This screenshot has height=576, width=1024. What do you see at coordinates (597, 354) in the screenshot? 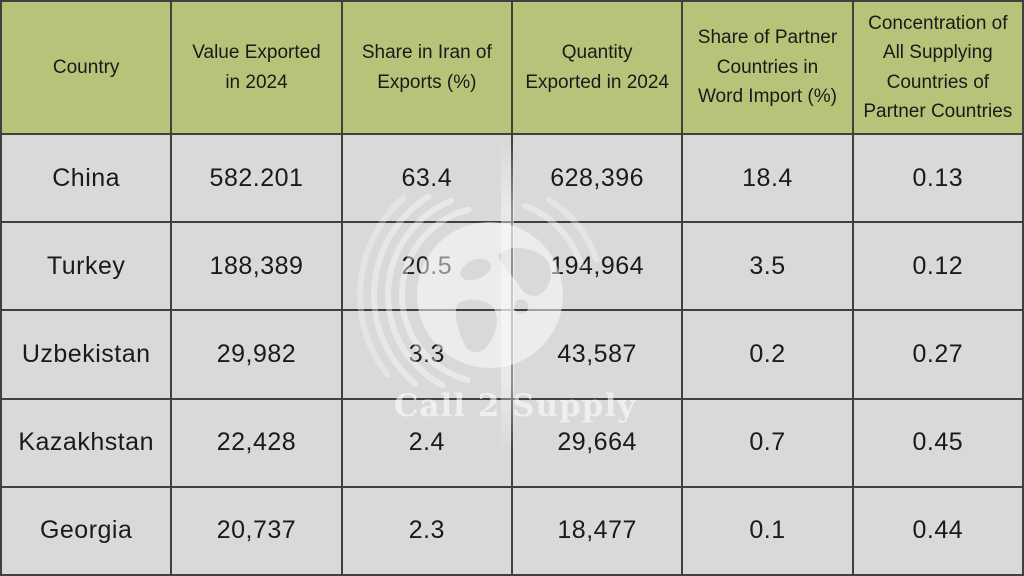
I see `value-cell: 43,587` at bounding box center [597, 354].